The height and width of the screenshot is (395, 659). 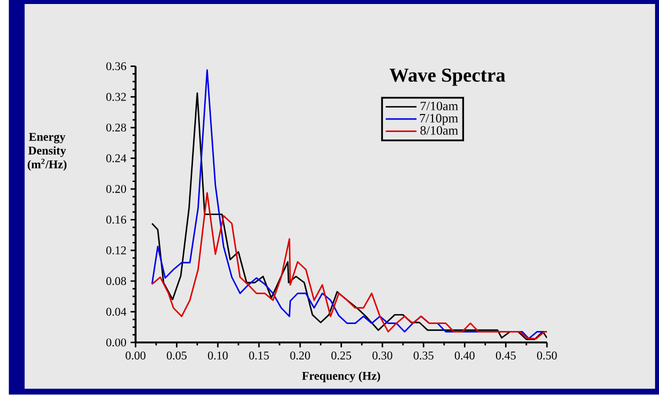 I want to click on y-axis-title: Energy Density (m$^{2}$/Hz), so click(x=47, y=152).